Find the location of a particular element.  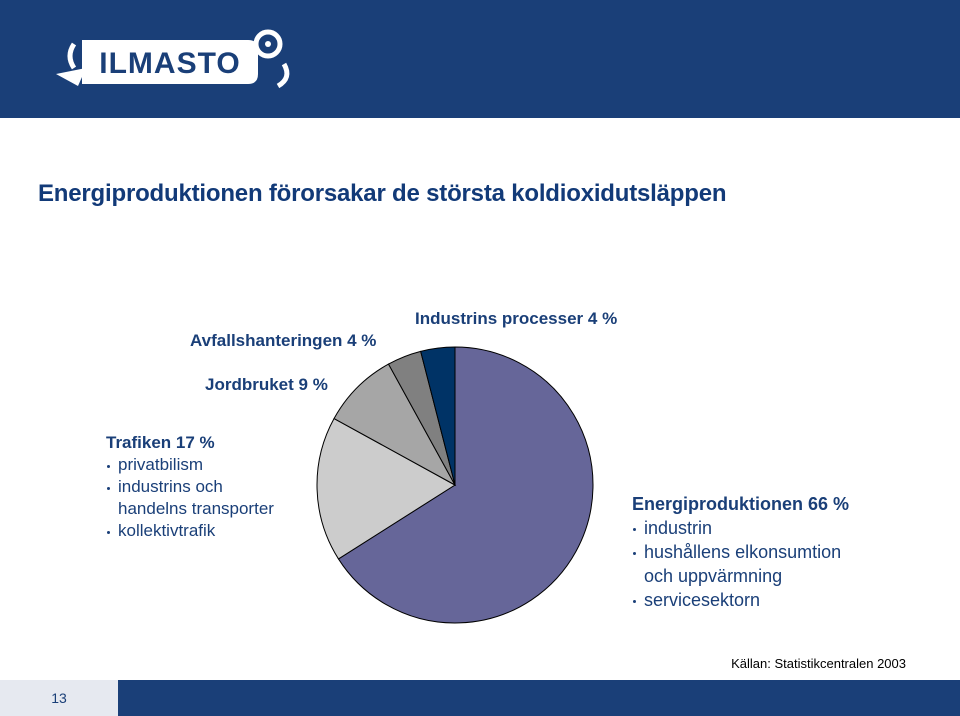

label-energiproduktionen: Energiproduktionen 66 % is located at coordinates (741, 504).